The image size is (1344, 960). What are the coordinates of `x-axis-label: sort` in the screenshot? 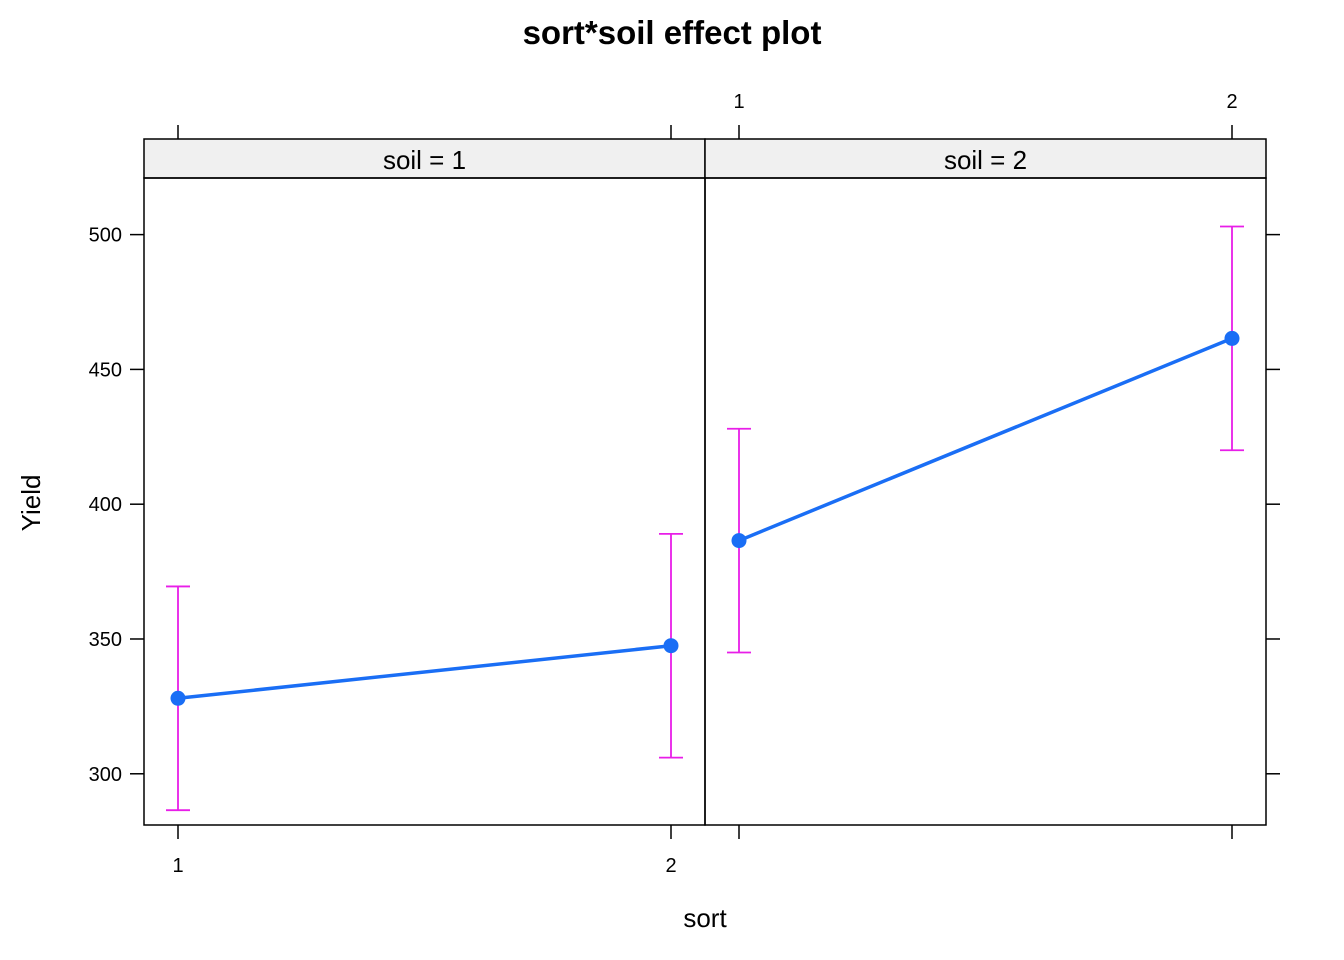 It's located at (705, 918).